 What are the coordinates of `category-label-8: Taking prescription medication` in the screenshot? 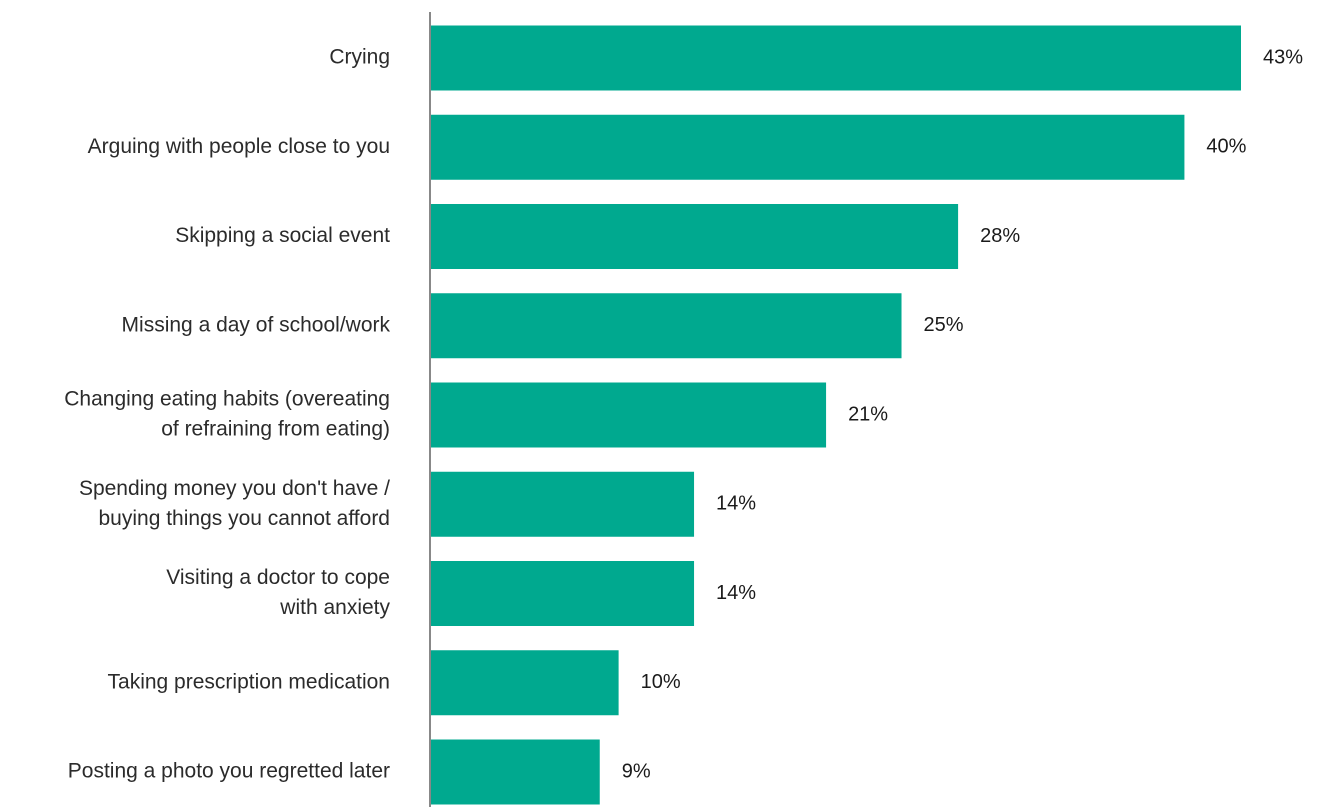 It's located at (249, 681).